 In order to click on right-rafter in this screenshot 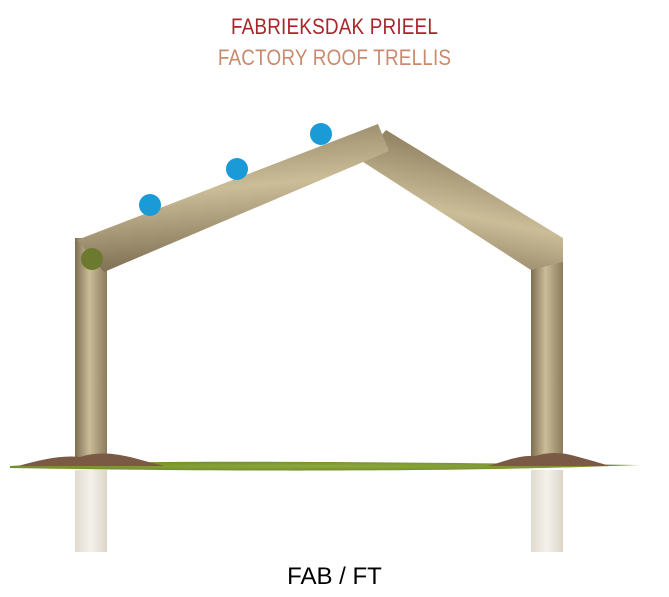, I will do `click(461, 200)`.